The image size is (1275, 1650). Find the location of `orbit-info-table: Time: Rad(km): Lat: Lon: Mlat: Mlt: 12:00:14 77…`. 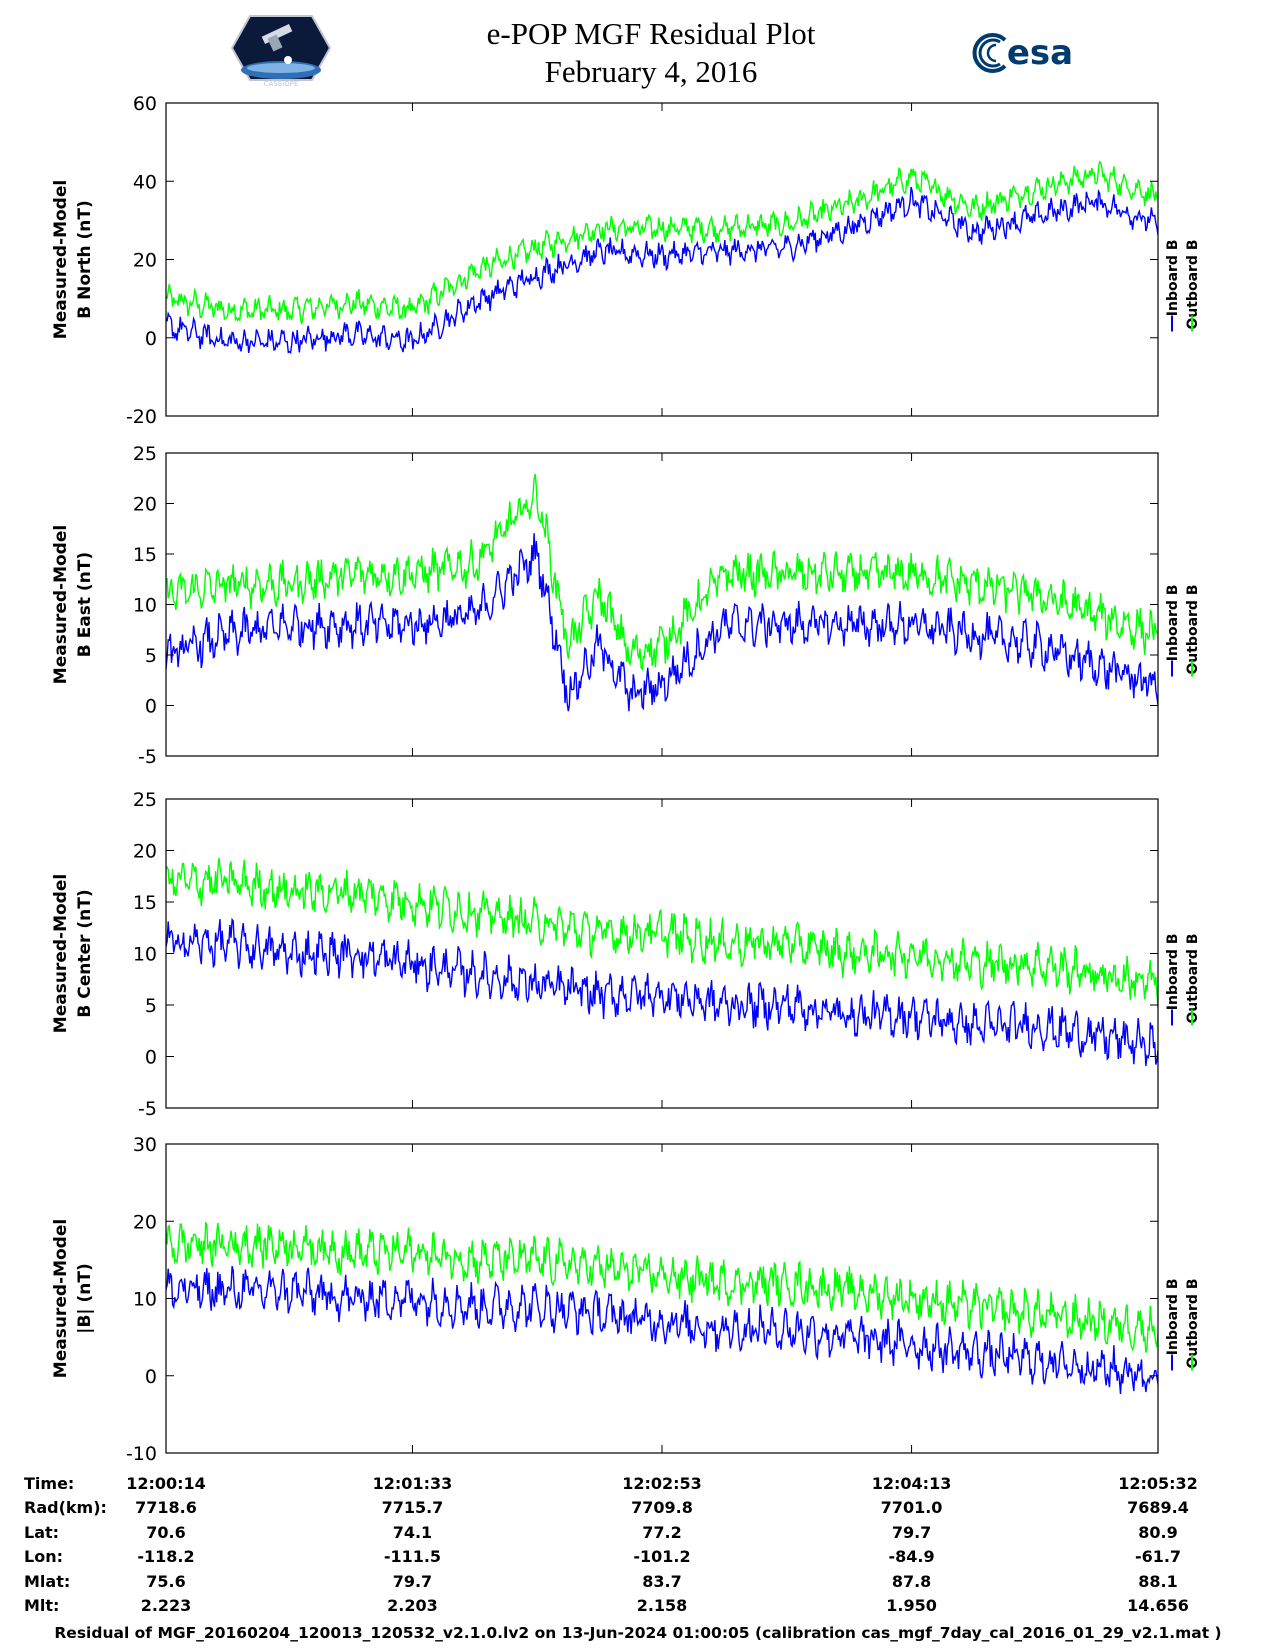

orbit-info-table: Time: Rad(km): Lat: Lon: Mlat: Mlt: 12:00:14 77… is located at coordinates (611, 1544).